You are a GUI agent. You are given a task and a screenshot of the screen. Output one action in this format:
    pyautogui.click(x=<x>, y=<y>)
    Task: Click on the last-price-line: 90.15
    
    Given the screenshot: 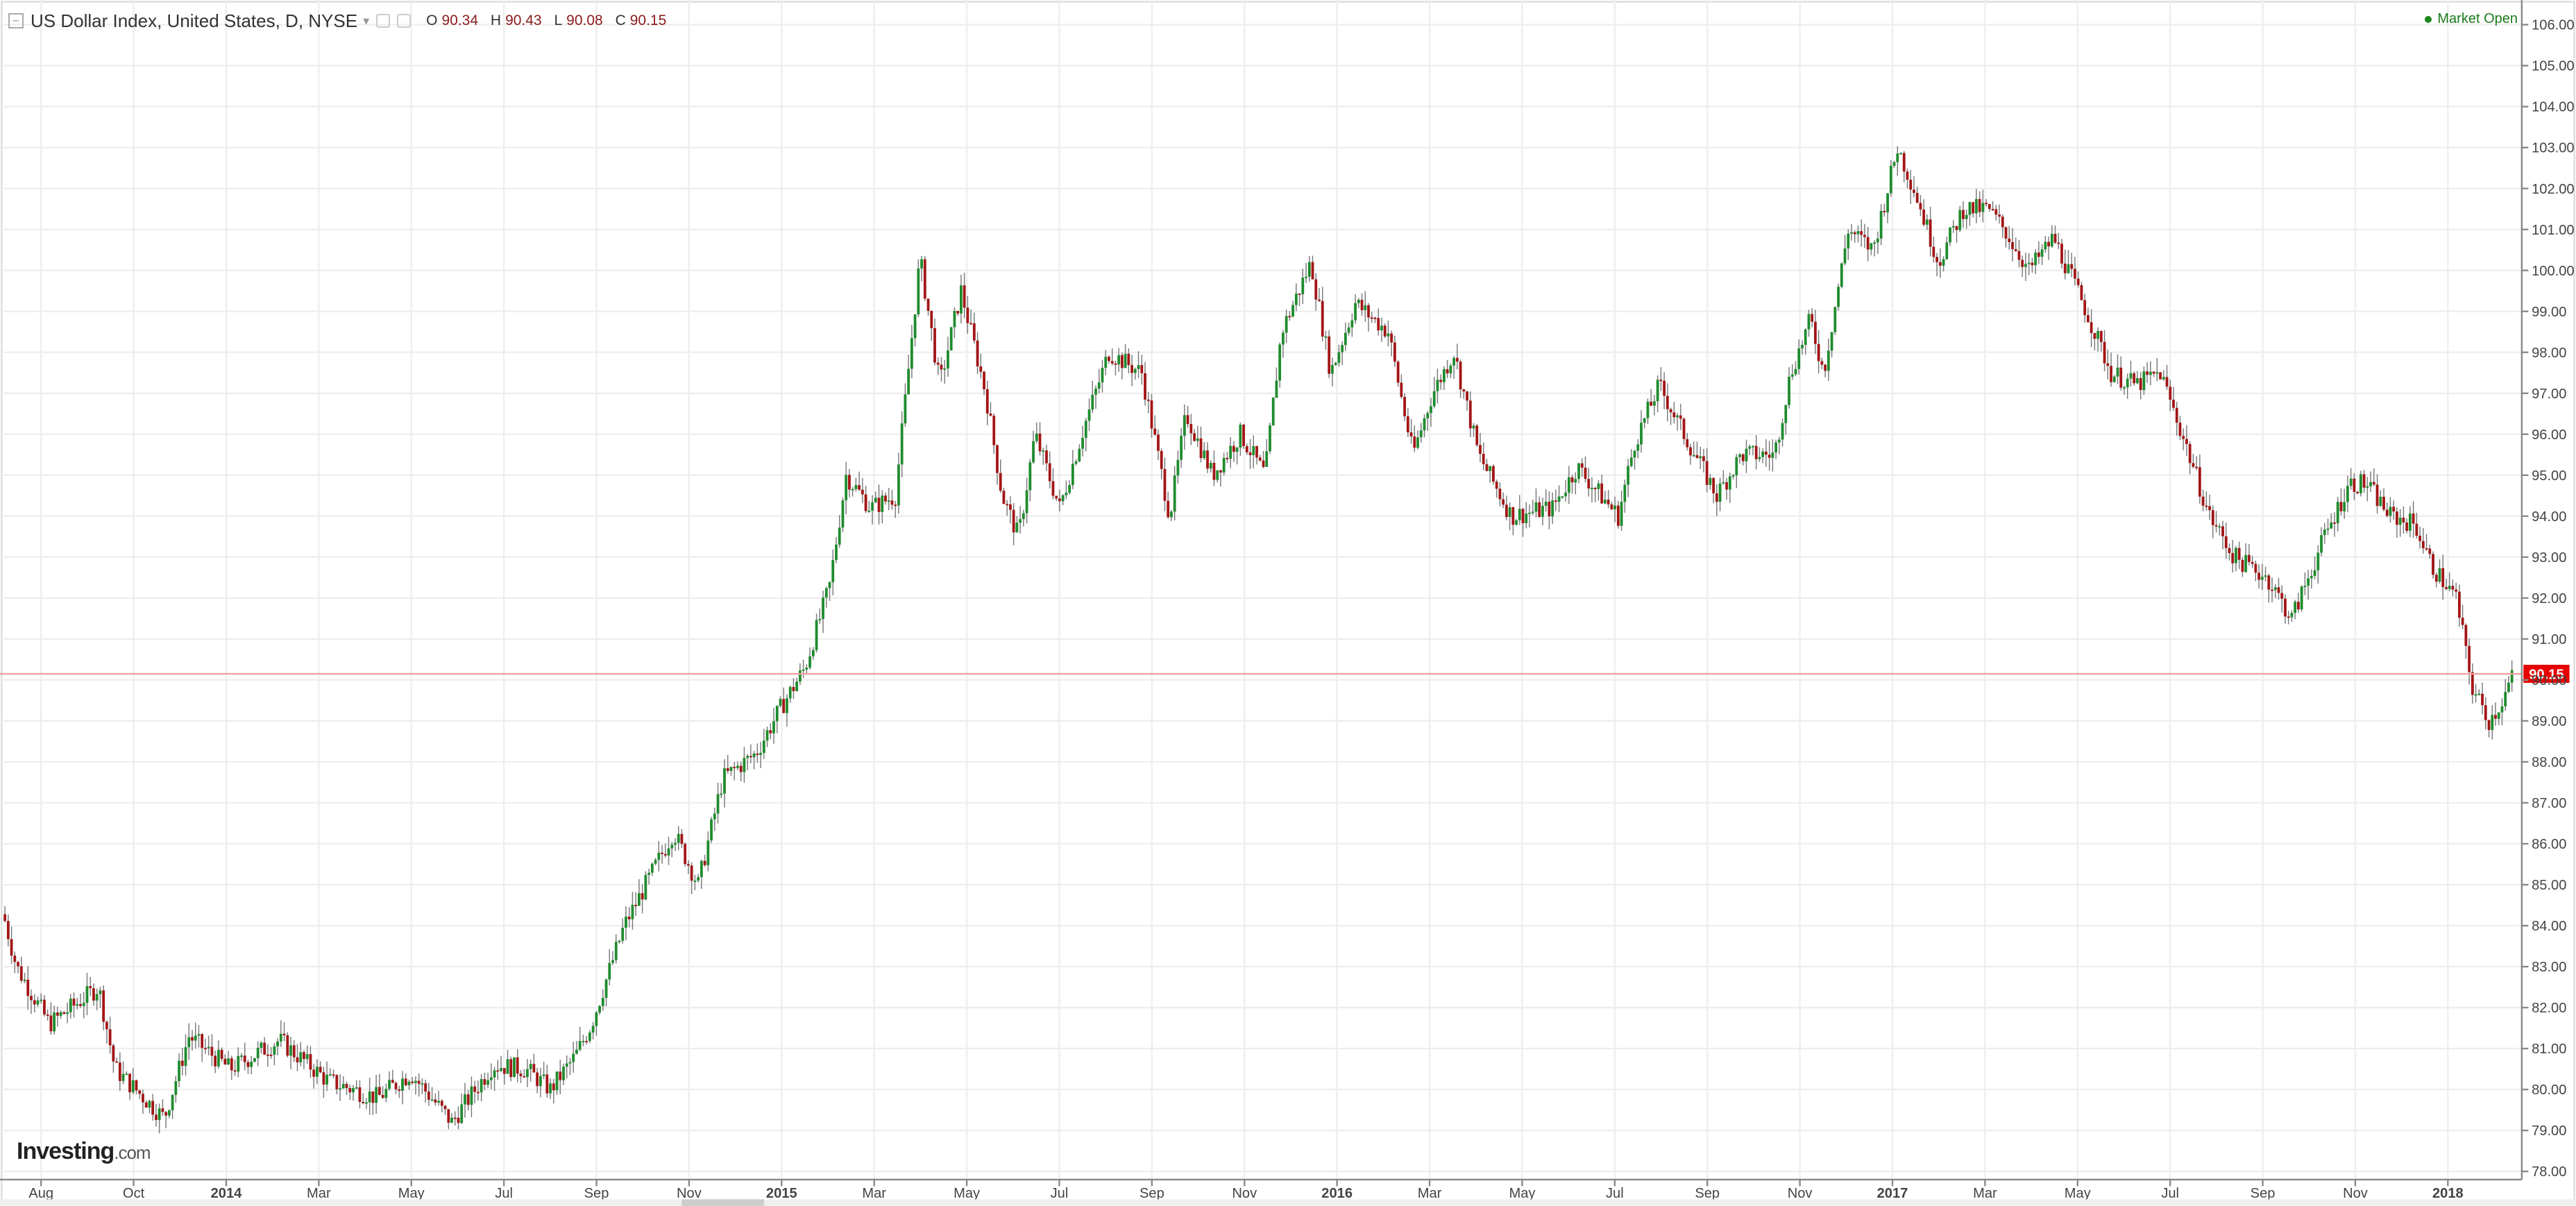 What is the action you would take?
    pyautogui.click(x=1285, y=674)
    